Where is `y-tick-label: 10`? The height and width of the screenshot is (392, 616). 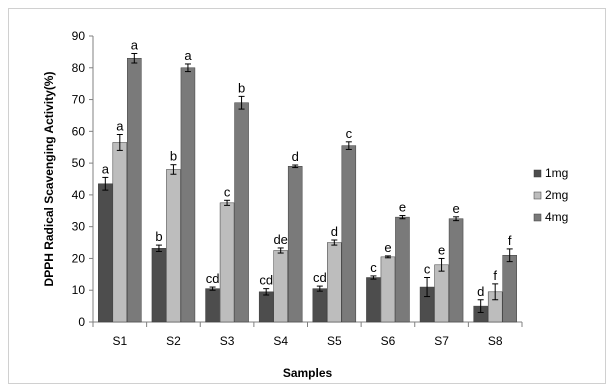
y-tick-label: 10 is located at coordinates (79, 290).